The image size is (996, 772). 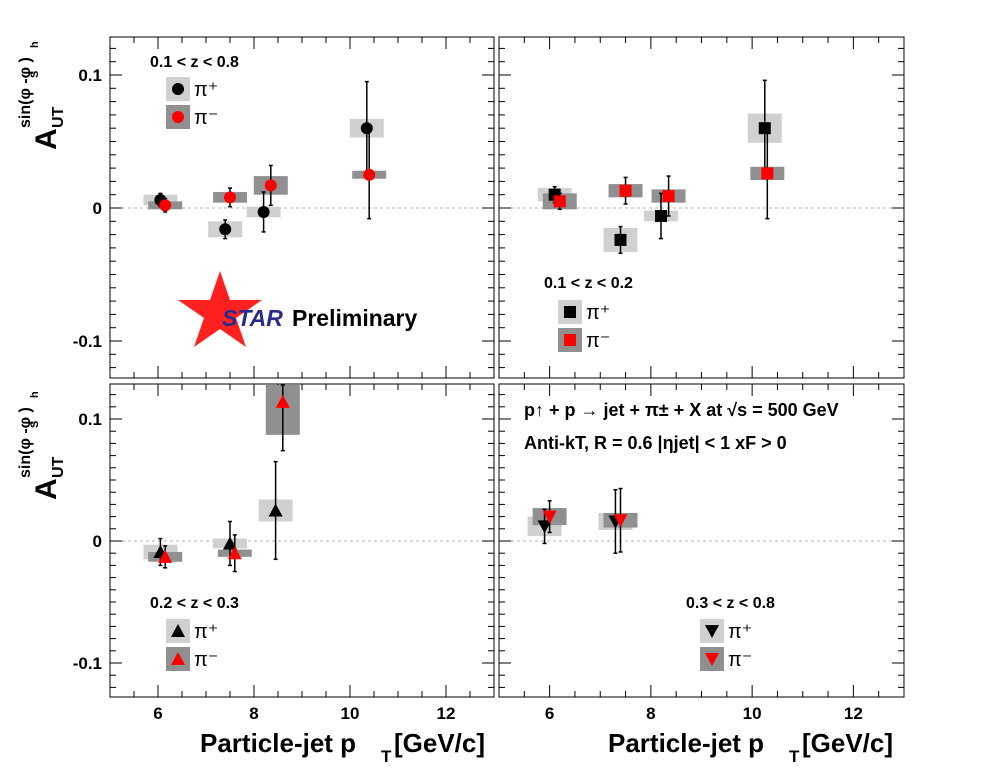 I want to click on y-axis-title-bottom: A UT sin(φ -φ ) S h, so click(x=42, y=445).